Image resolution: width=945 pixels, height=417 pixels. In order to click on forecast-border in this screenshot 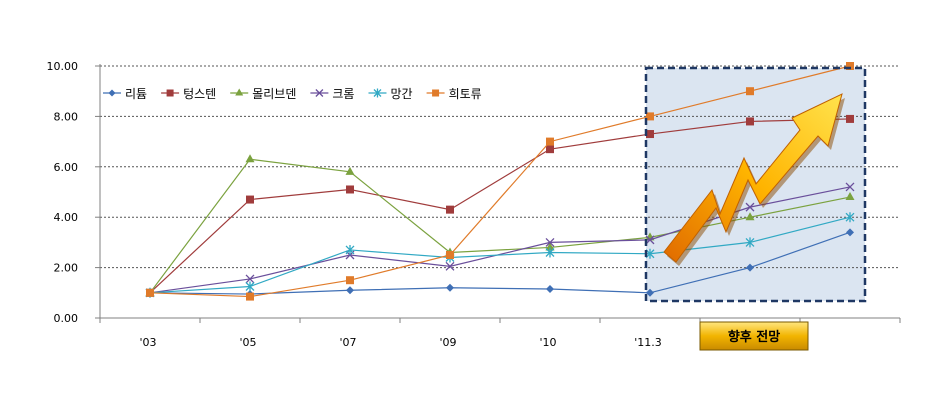, I will do `click(755, 184)`.